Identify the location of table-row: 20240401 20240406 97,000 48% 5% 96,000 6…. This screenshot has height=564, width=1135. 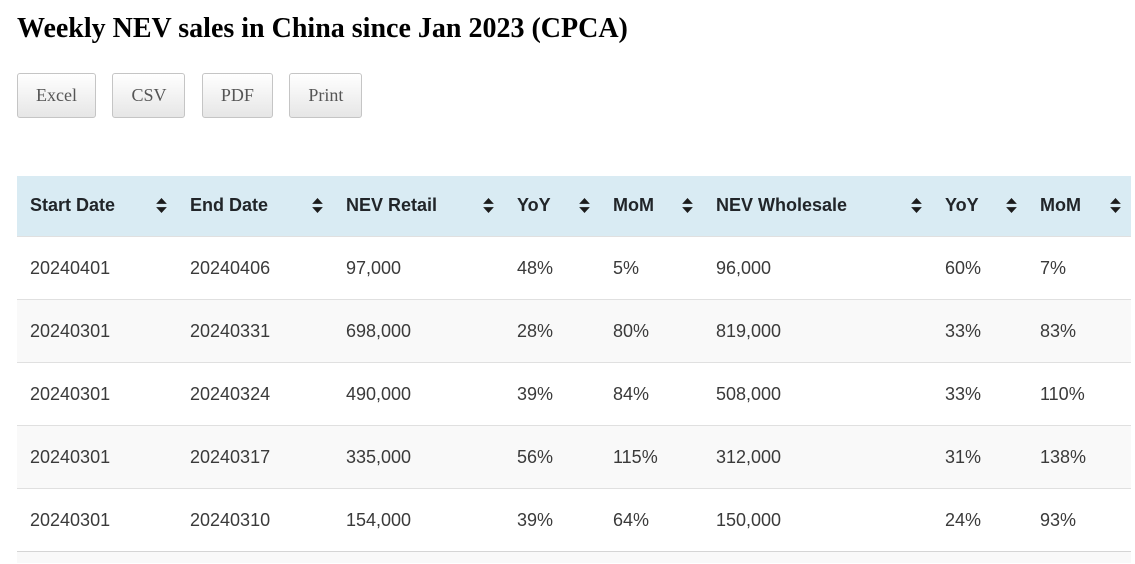
(574, 268).